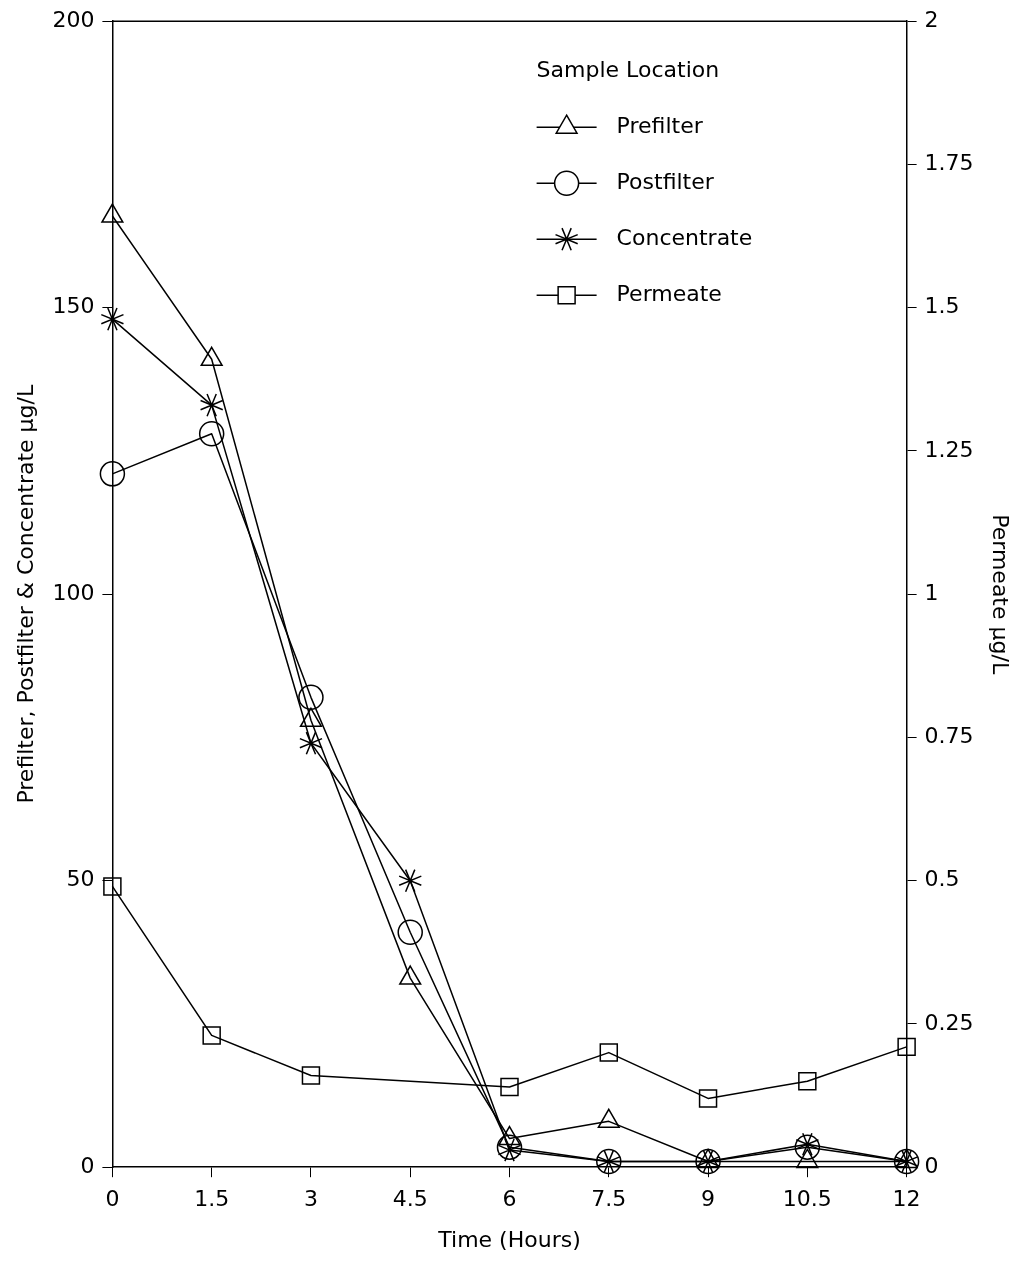 The height and width of the screenshot is (1268, 1026). Describe the element at coordinates (509, 1239) in the screenshot. I see `x-axis-title: Time (Hours)` at that location.